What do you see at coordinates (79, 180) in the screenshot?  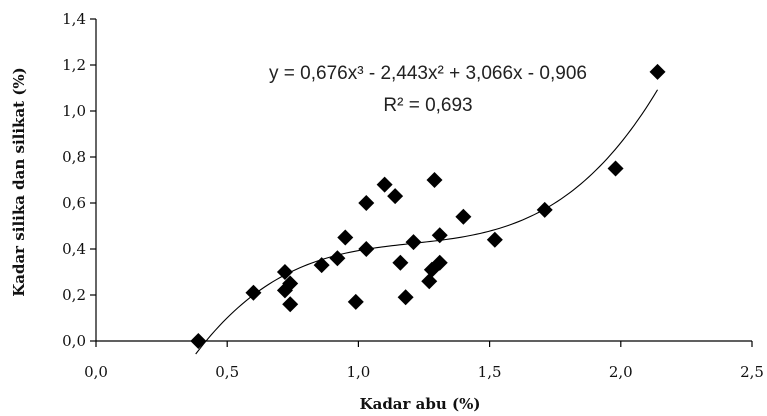 I see `y-axis-ticks: 0,0 0,2 0,4 0,6 0,8 1,0 1,2 1,4` at bounding box center [79, 180].